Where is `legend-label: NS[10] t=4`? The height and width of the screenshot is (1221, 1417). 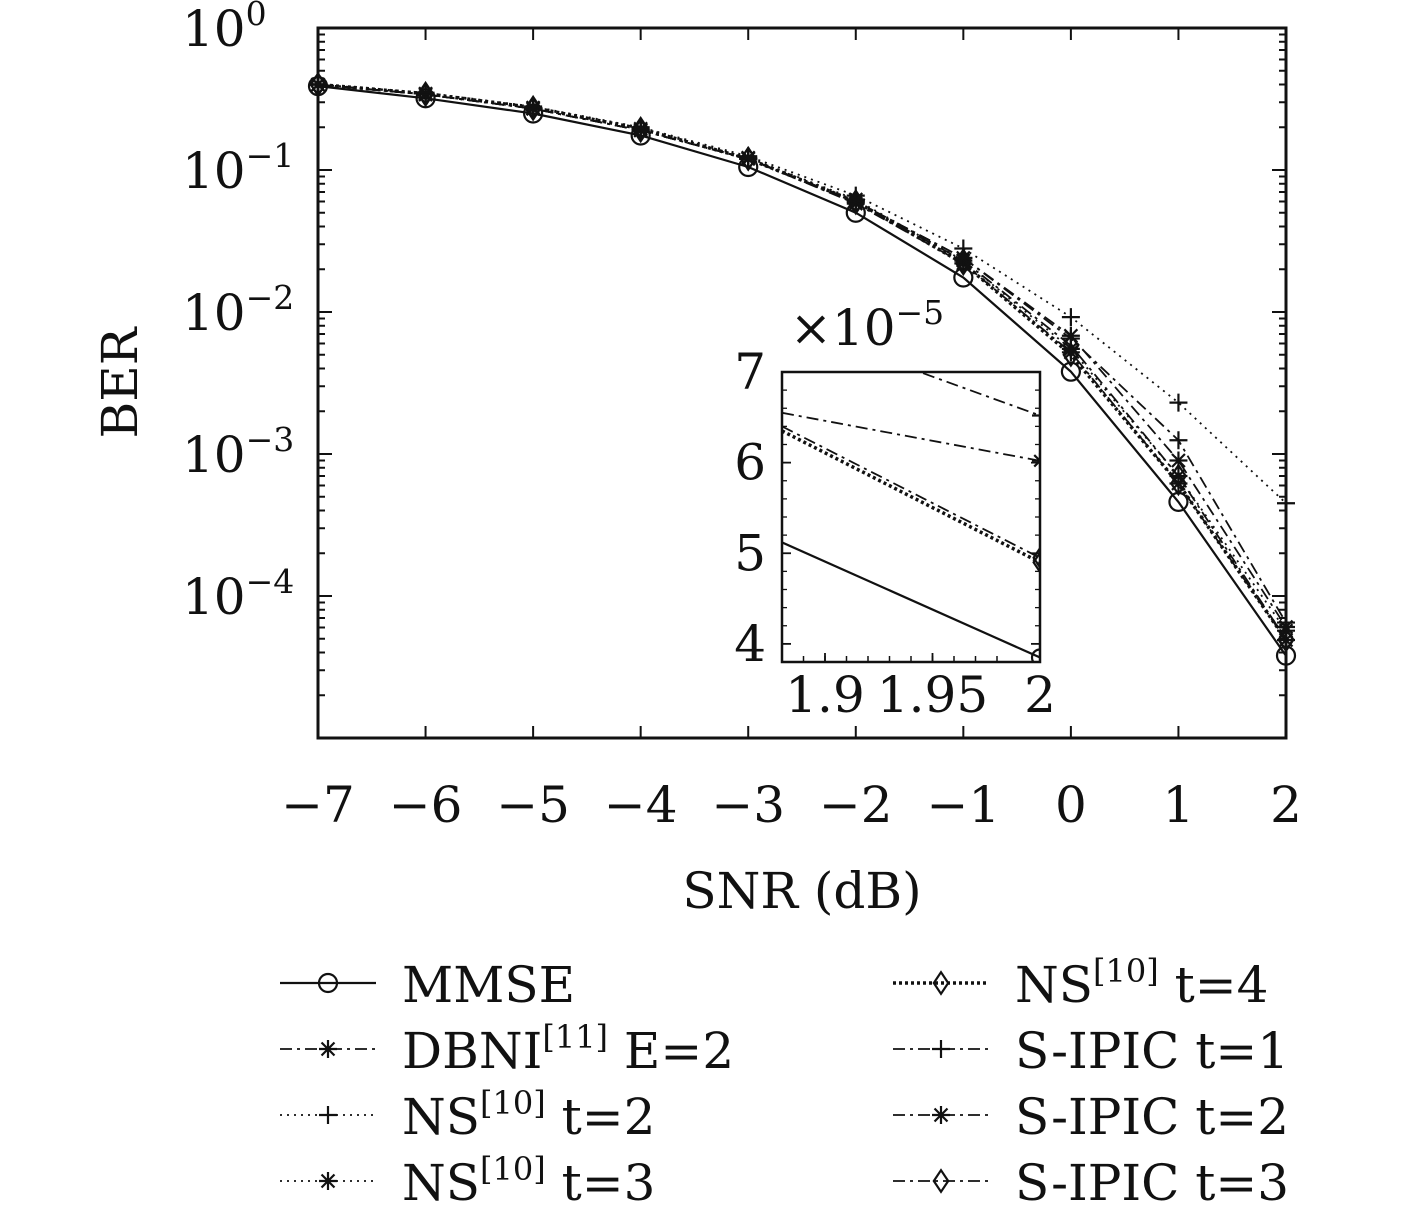 legend-label: NS[10] t=4 is located at coordinates (1141, 983).